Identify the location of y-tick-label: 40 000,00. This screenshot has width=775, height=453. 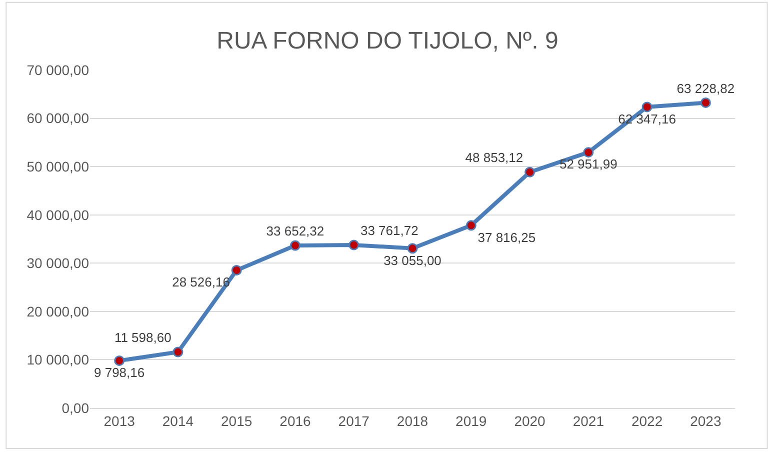
(58, 214).